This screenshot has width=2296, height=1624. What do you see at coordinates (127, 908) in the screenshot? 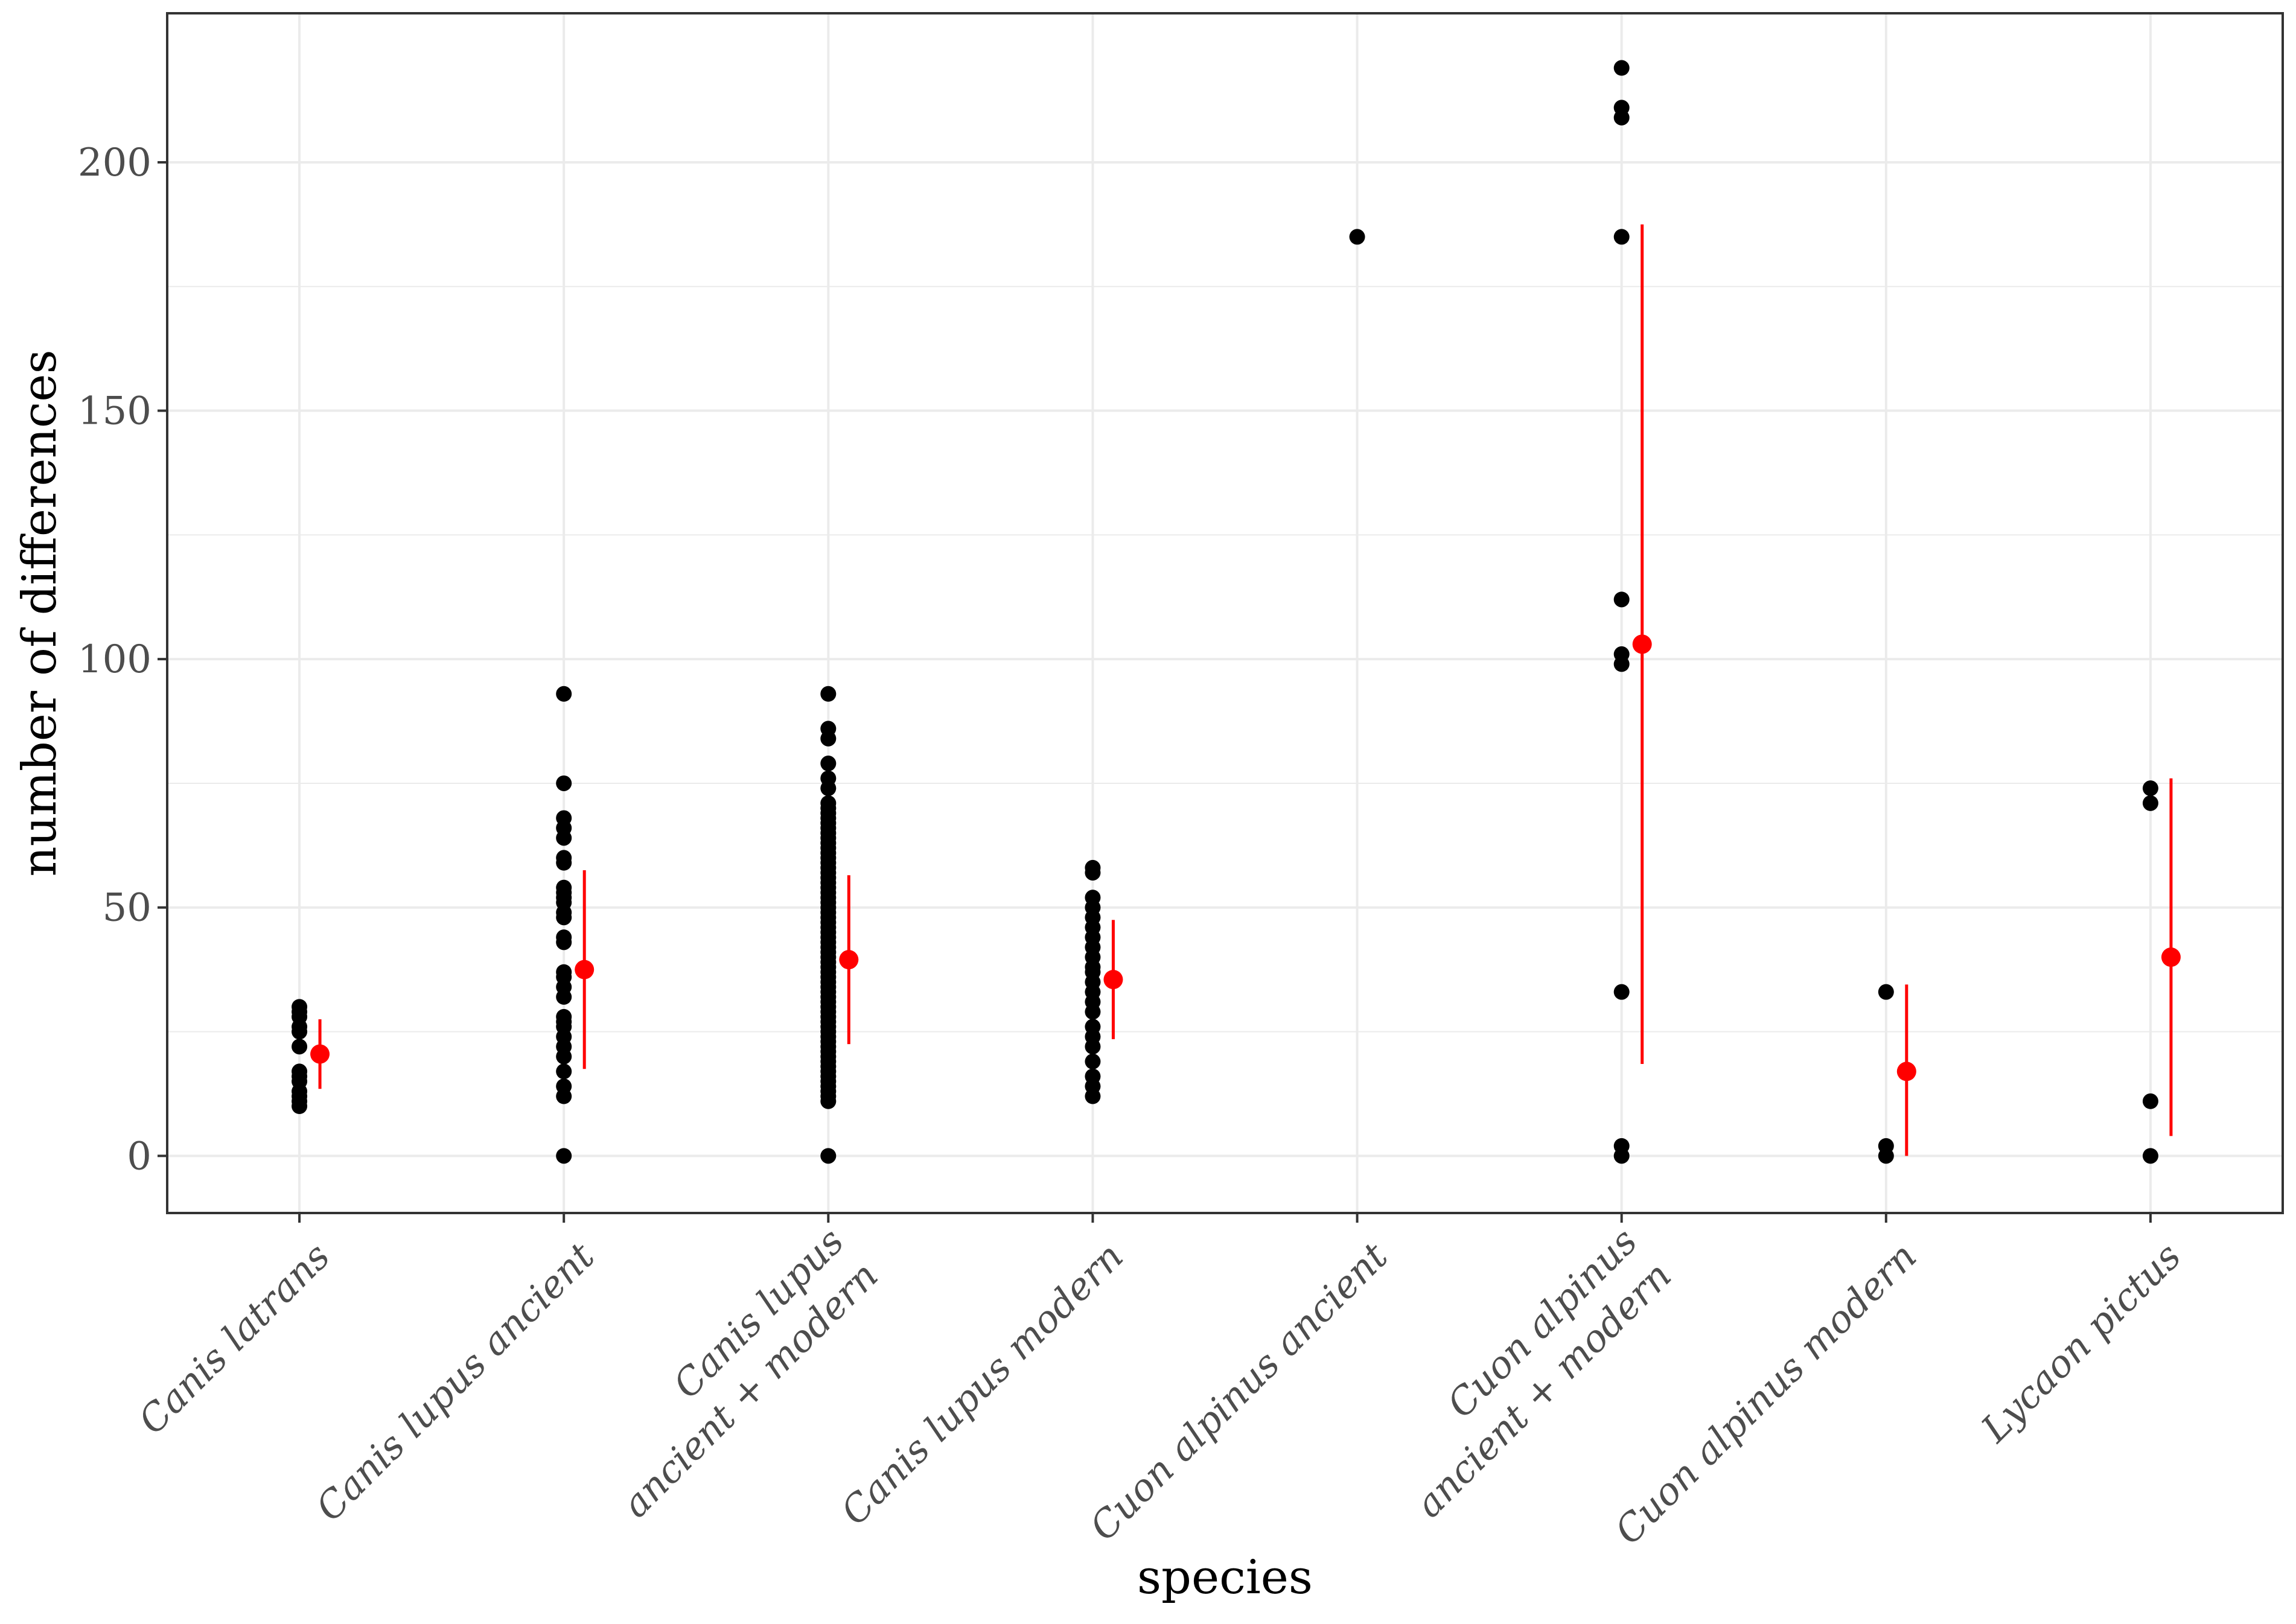
I see `y-tick-label: 50` at bounding box center [127, 908].